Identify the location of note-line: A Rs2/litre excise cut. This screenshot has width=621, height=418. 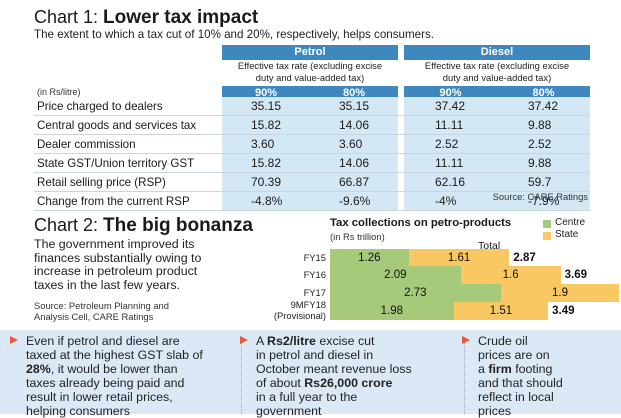
(315, 341).